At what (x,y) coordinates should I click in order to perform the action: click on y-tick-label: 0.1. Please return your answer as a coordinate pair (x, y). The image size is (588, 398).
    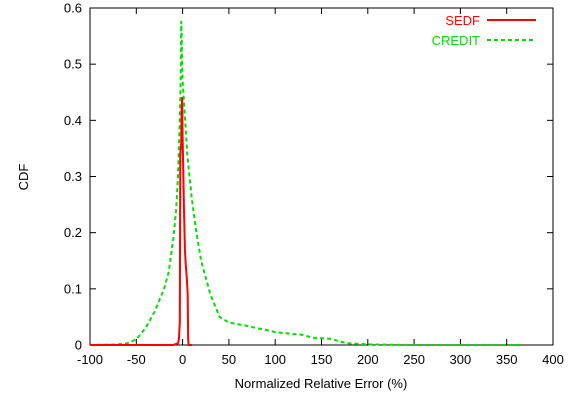
    Looking at the image, I should click on (73, 288).